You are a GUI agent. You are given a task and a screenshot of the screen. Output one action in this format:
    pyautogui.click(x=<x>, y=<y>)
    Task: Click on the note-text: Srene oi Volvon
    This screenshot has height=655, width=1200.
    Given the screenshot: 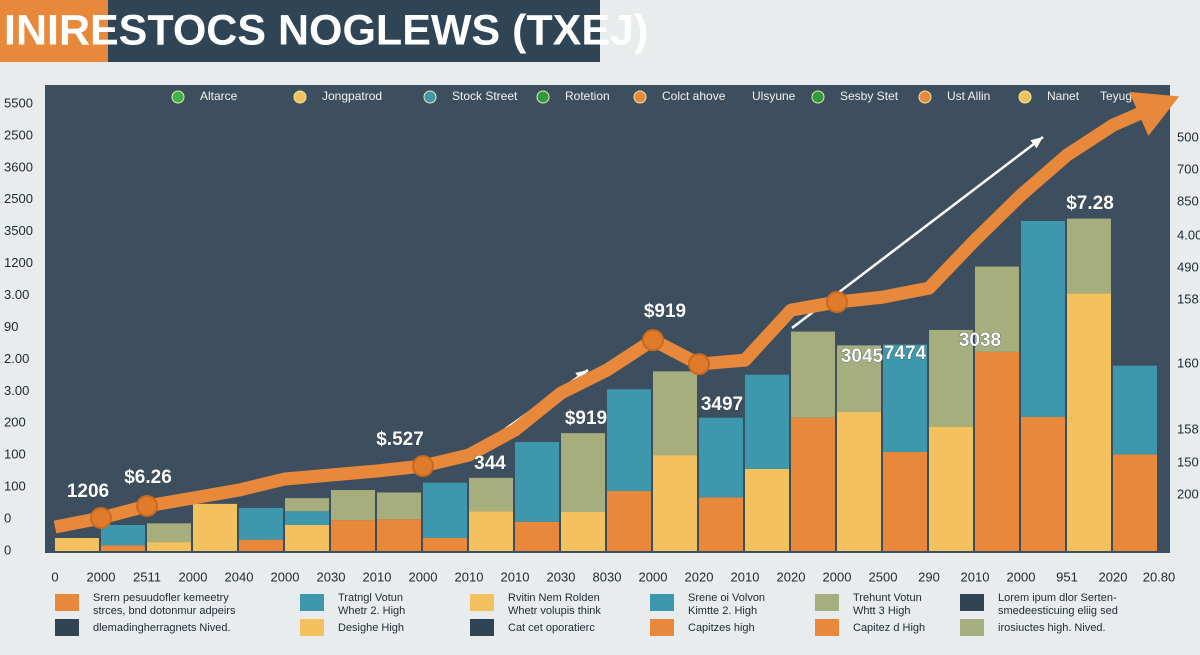 What is the action you would take?
    pyautogui.click(x=726, y=598)
    